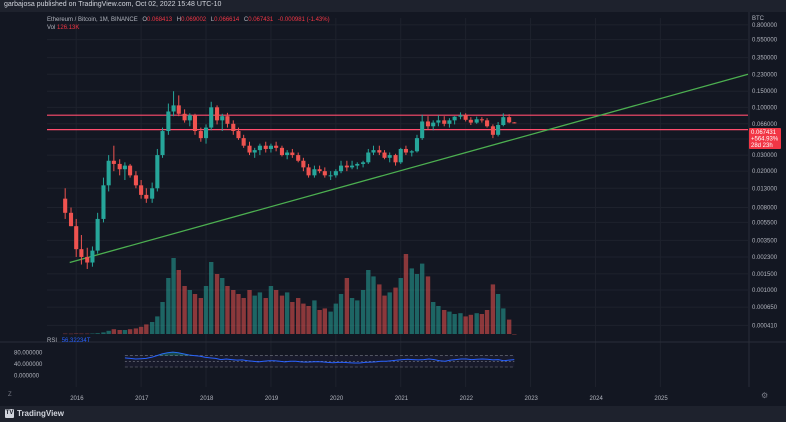 This screenshot has height=422, width=786. I want to click on horizontal-levels, so click(397, 122).